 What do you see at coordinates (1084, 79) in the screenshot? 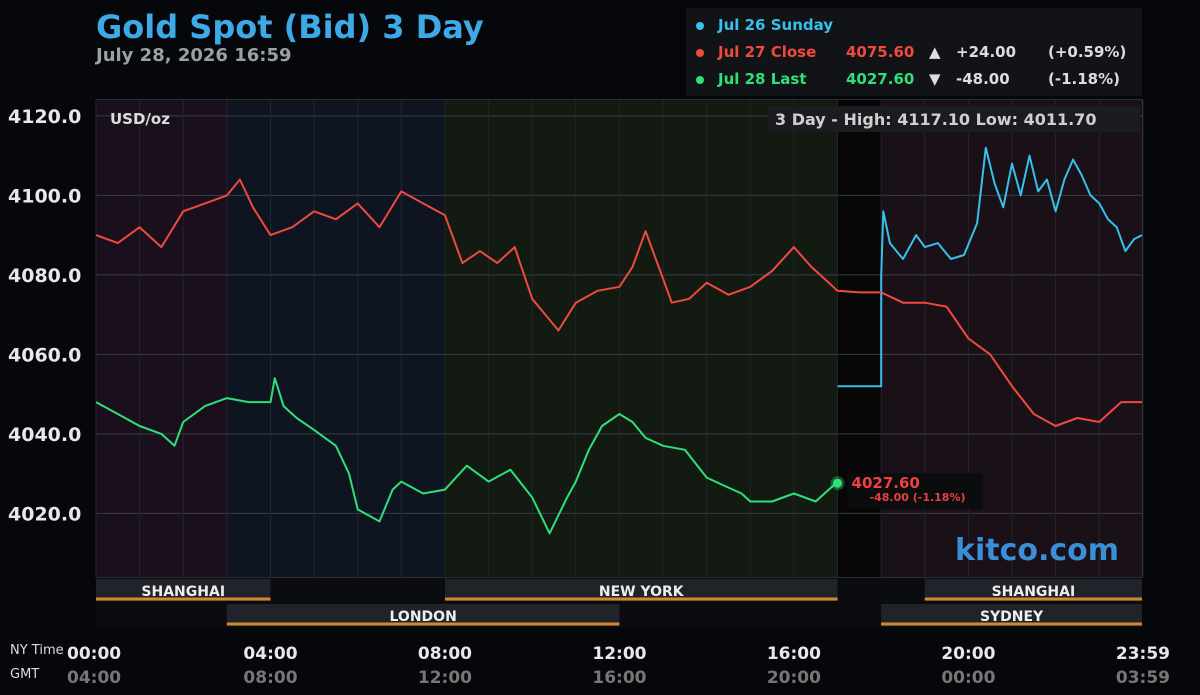
I see `legend-percent: (-1.18%)` at bounding box center [1084, 79].